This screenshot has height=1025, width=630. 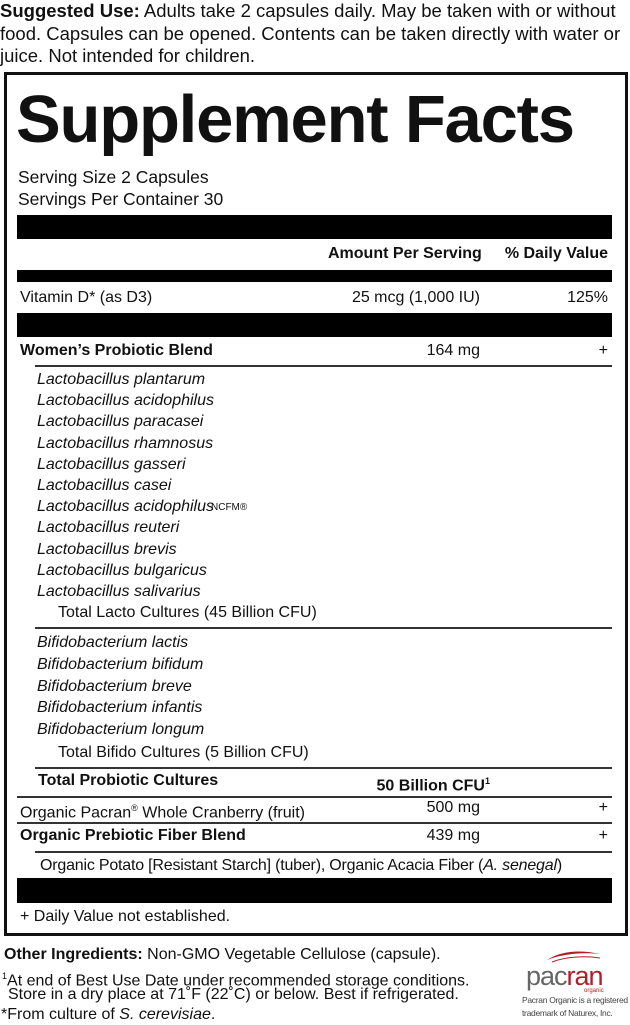 I want to click on servings-per-container: Servings Per Container 30, so click(x=121, y=199).